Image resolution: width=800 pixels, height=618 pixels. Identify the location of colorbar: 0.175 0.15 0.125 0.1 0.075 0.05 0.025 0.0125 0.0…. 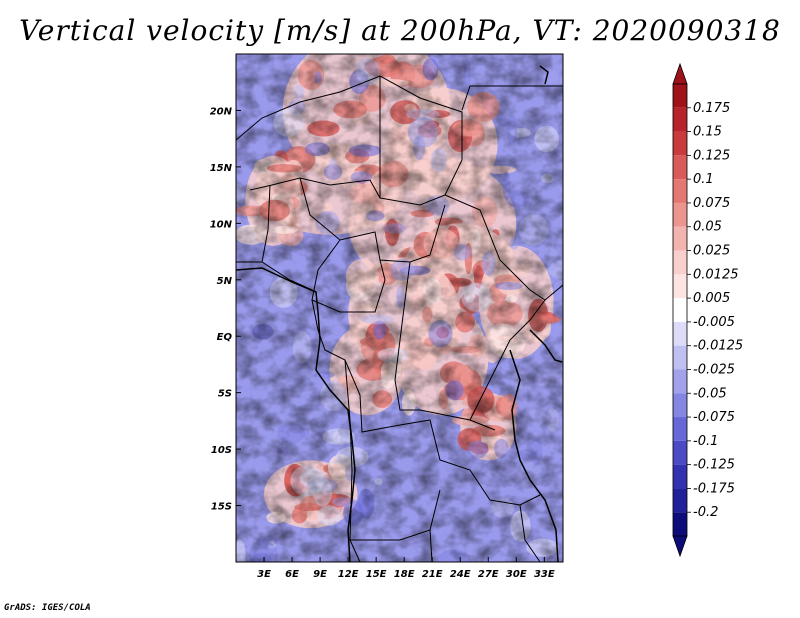
(707, 310).